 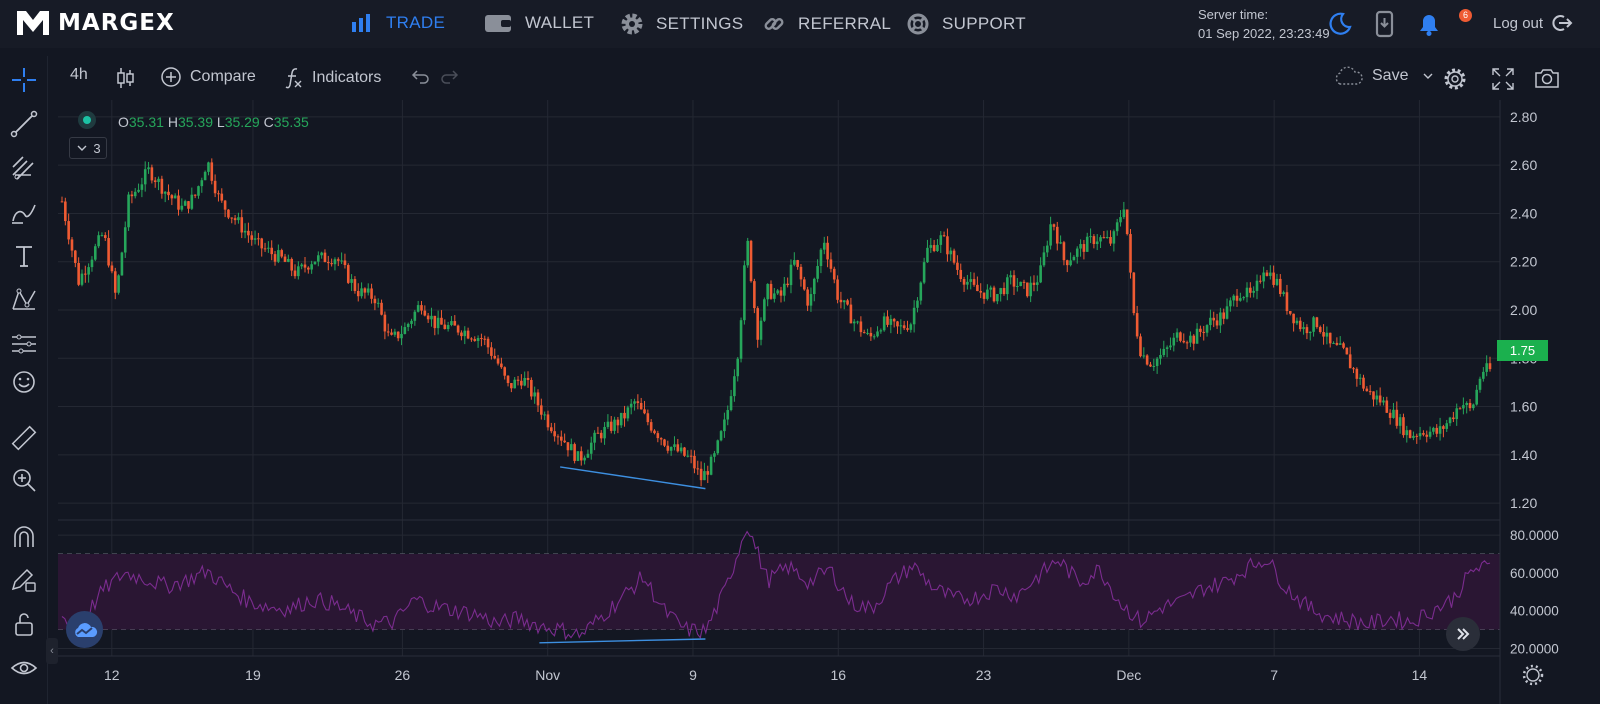 I want to click on compare-button: Compare, so click(x=208, y=77).